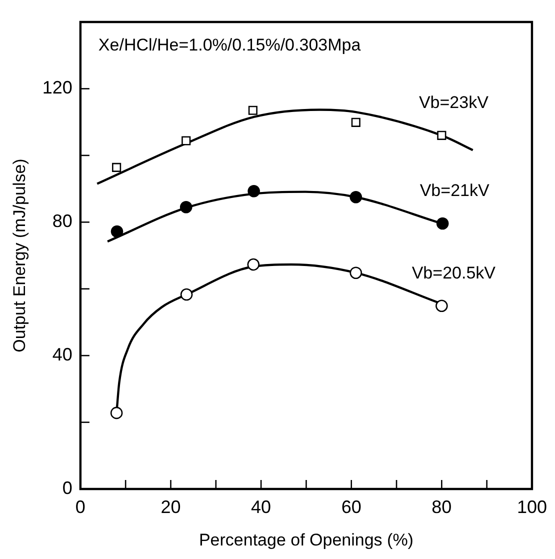  What do you see at coordinates (261, 506) in the screenshot?
I see `x-tick-label: 40` at bounding box center [261, 506].